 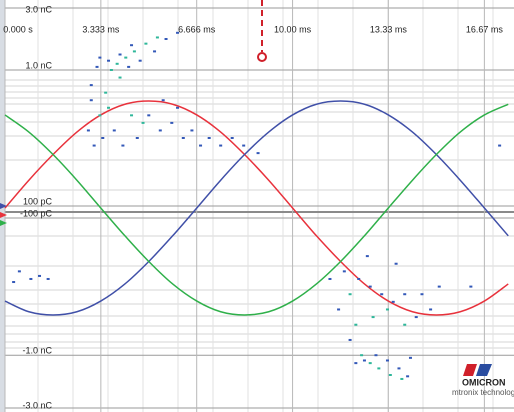 I want to click on cursor-handle, so click(x=262, y=57).